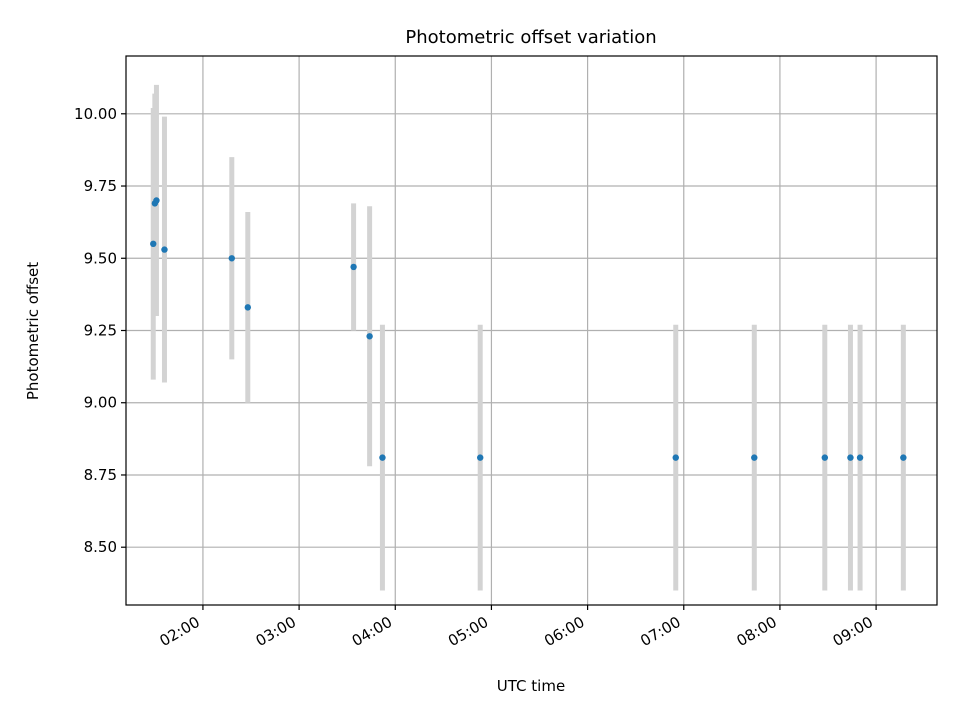 This screenshot has width=960, height=720. What do you see at coordinates (100, 403) in the screenshot?
I see `y-tick-label: 9.00` at bounding box center [100, 403].